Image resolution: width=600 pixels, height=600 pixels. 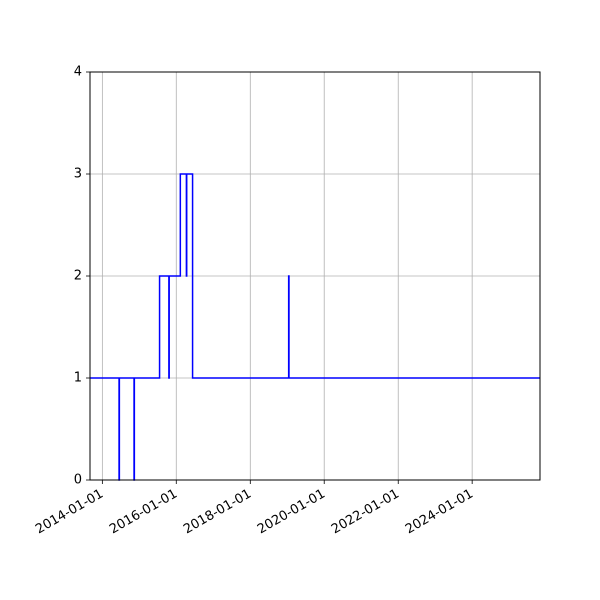 What do you see at coordinates (78, 174) in the screenshot?
I see `y-tick-label: 3` at bounding box center [78, 174].